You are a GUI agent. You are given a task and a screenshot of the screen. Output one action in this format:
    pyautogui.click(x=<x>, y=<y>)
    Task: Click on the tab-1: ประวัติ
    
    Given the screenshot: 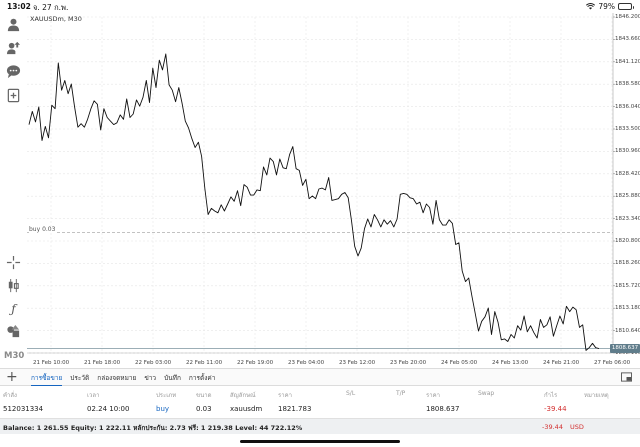 What is the action you would take?
    pyautogui.click(x=80, y=378)
    